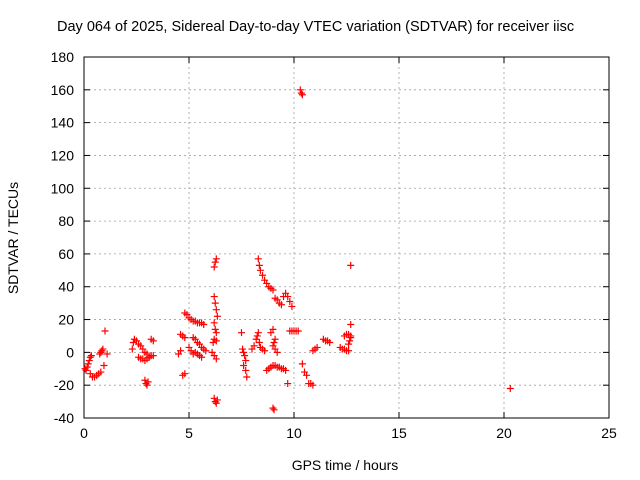  I want to click on x-tick-label: 0, so click(84, 433).